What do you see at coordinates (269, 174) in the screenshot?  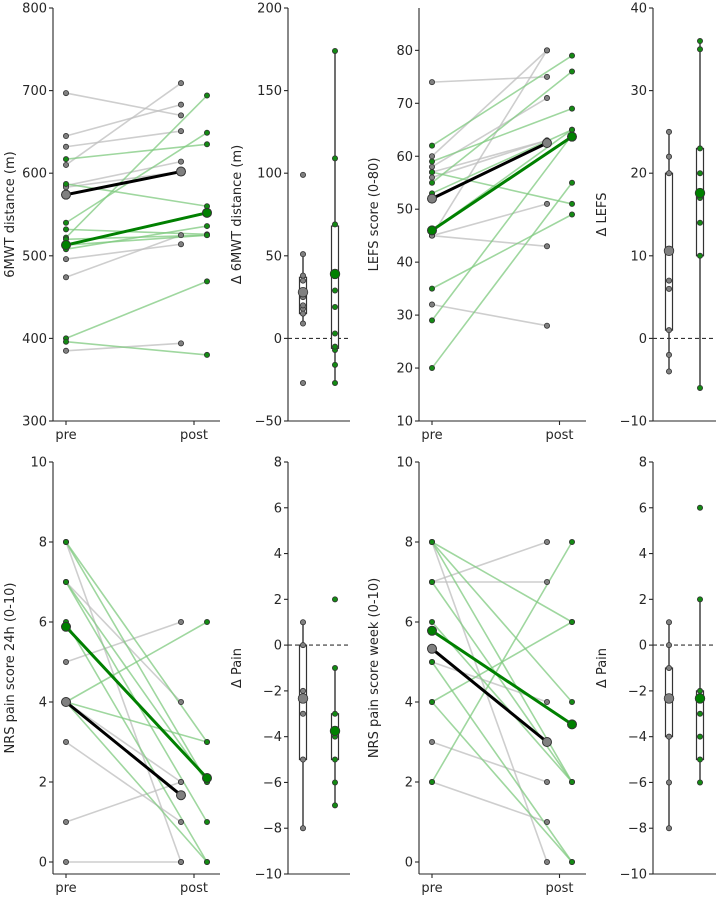 I see `y-tick-label: 100` at bounding box center [269, 174].